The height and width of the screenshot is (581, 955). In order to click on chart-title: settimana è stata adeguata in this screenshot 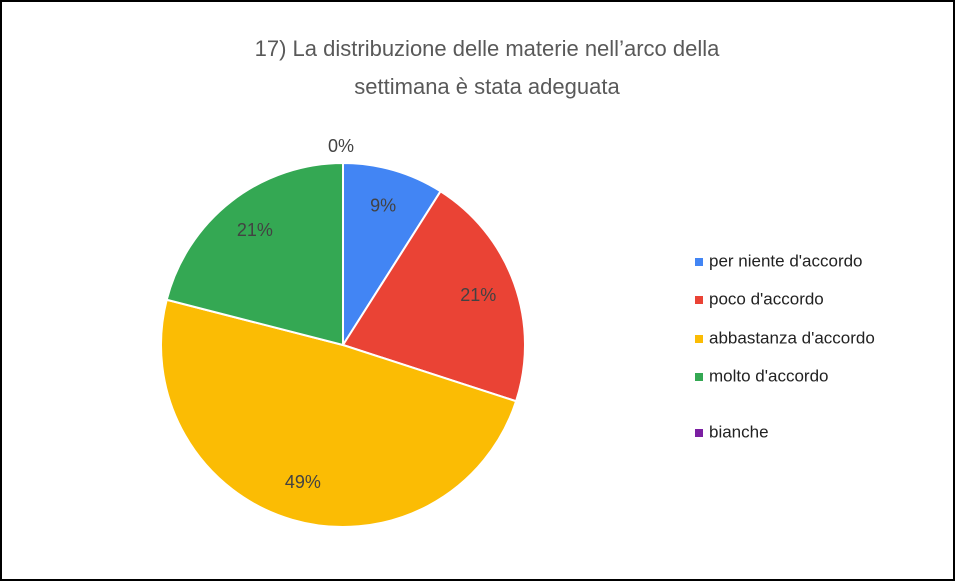, I will do `click(487, 86)`.